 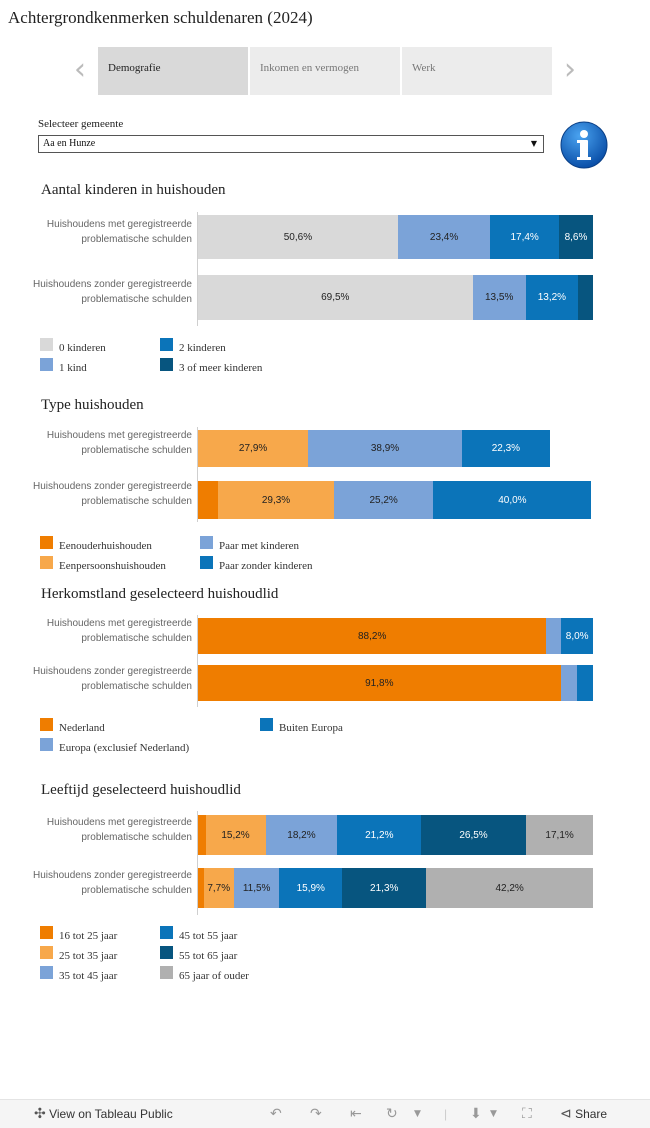 What do you see at coordinates (476, 1114) in the screenshot?
I see `download-icon: ⬇` at bounding box center [476, 1114].